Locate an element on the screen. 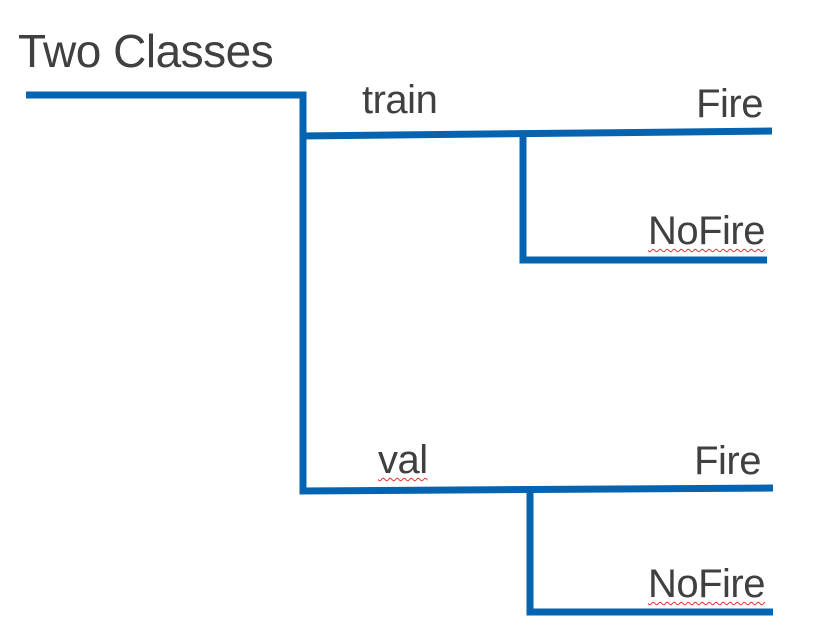  diagram-title: Two Classes is located at coordinates (146, 51).